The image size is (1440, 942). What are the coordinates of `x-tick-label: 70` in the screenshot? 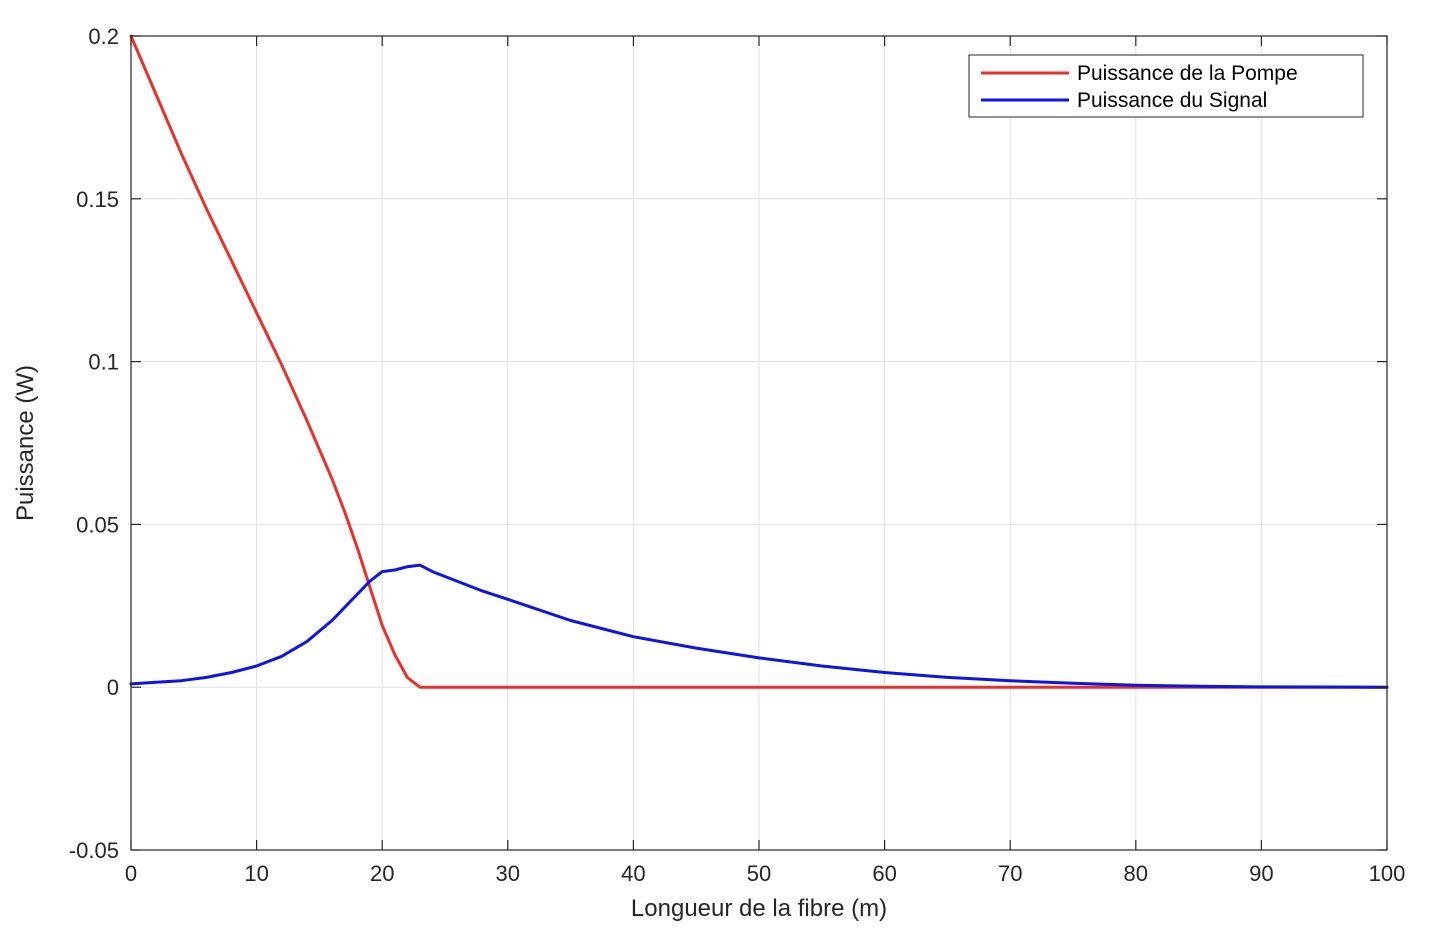 It's located at (1010, 873).